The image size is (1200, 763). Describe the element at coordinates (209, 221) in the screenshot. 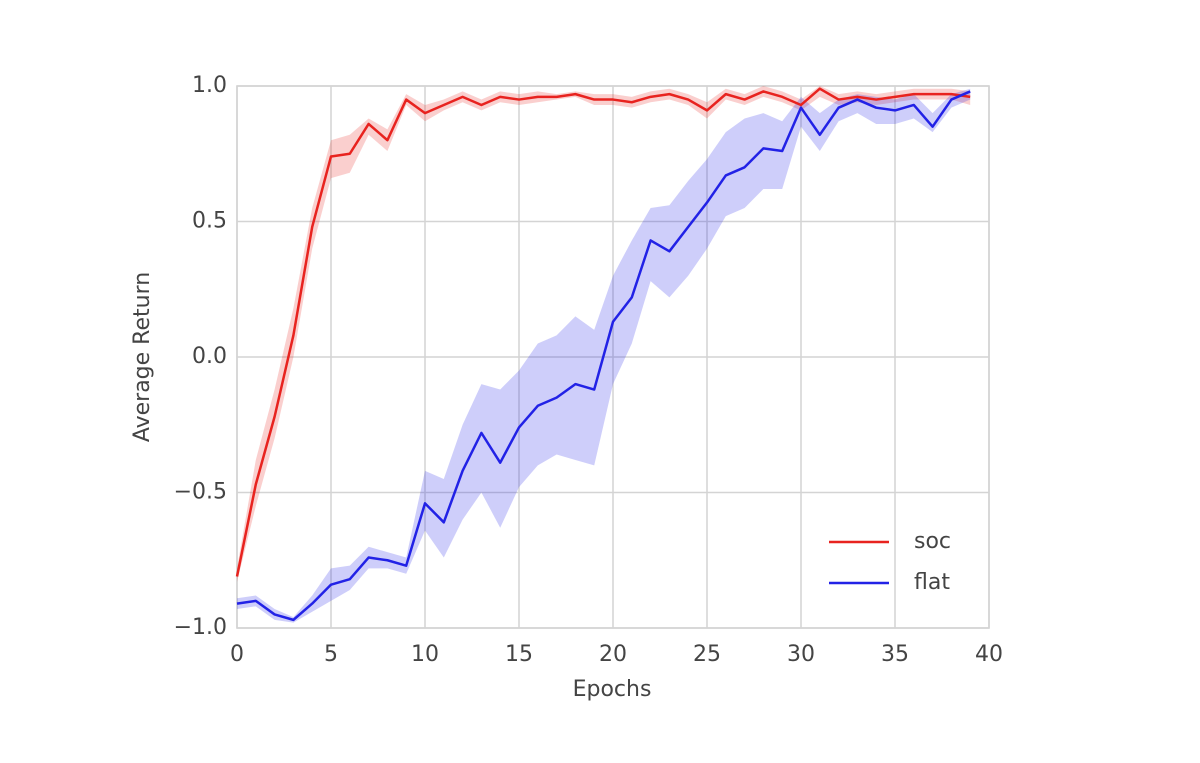

I see `y-tick-label: 0.5` at that location.